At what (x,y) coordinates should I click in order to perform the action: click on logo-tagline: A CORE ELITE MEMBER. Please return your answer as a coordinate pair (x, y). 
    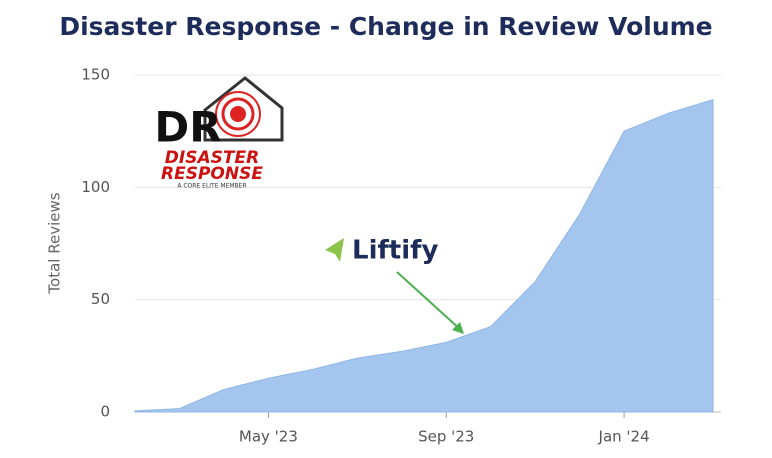
    Looking at the image, I should click on (211, 186).